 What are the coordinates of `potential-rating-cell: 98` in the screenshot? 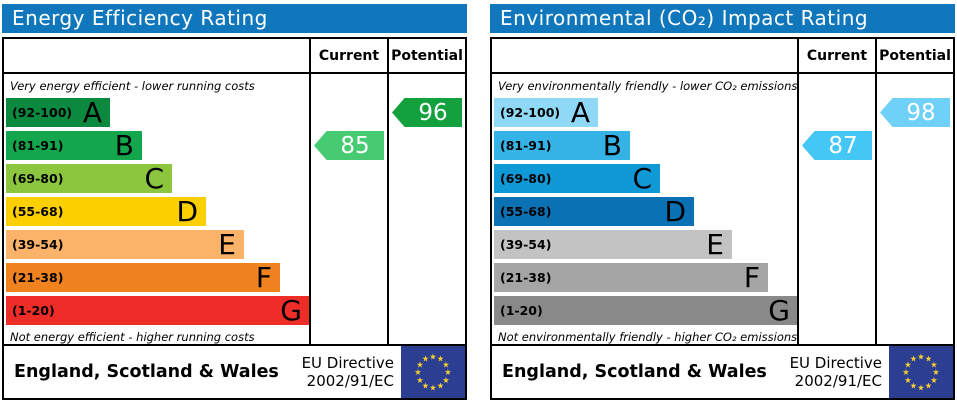 It's located at (914, 209).